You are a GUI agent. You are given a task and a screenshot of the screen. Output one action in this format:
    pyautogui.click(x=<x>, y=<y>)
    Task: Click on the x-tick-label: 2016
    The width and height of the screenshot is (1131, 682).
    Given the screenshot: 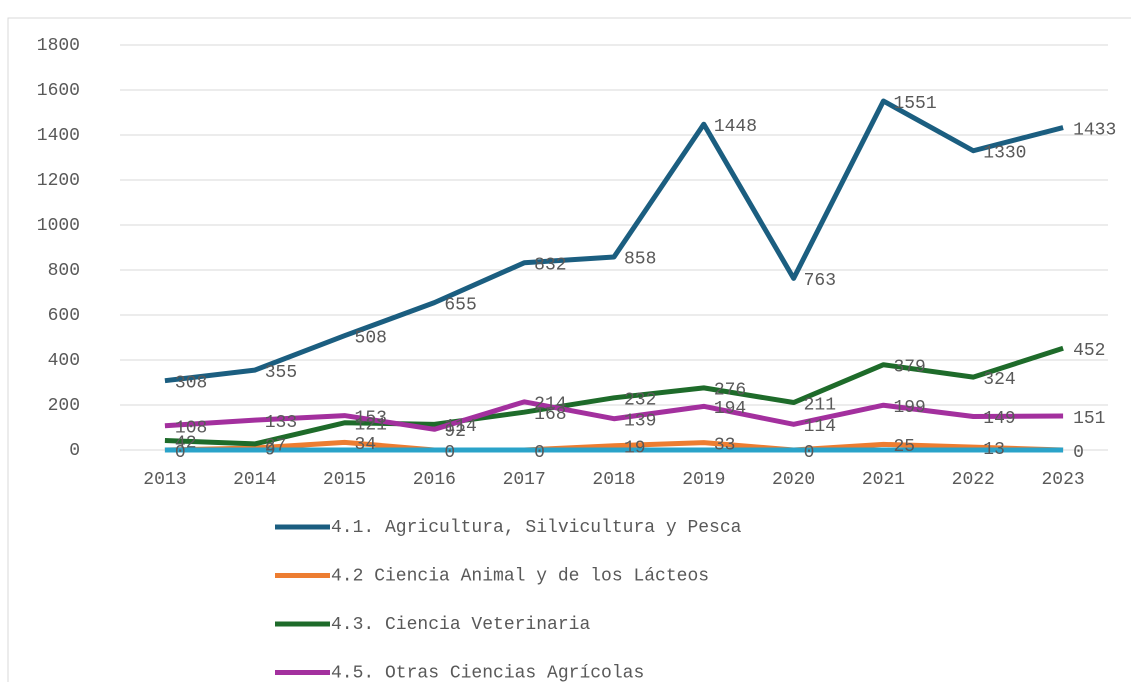 What is the action you would take?
    pyautogui.click(x=434, y=480)
    